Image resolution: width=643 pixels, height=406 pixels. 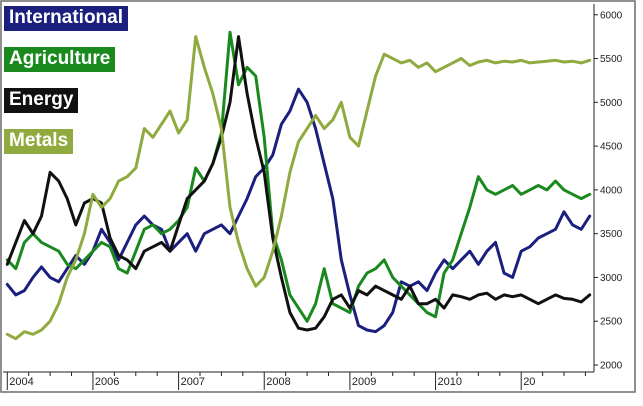 I want to click on legend-label-international: International, so click(x=66, y=18).